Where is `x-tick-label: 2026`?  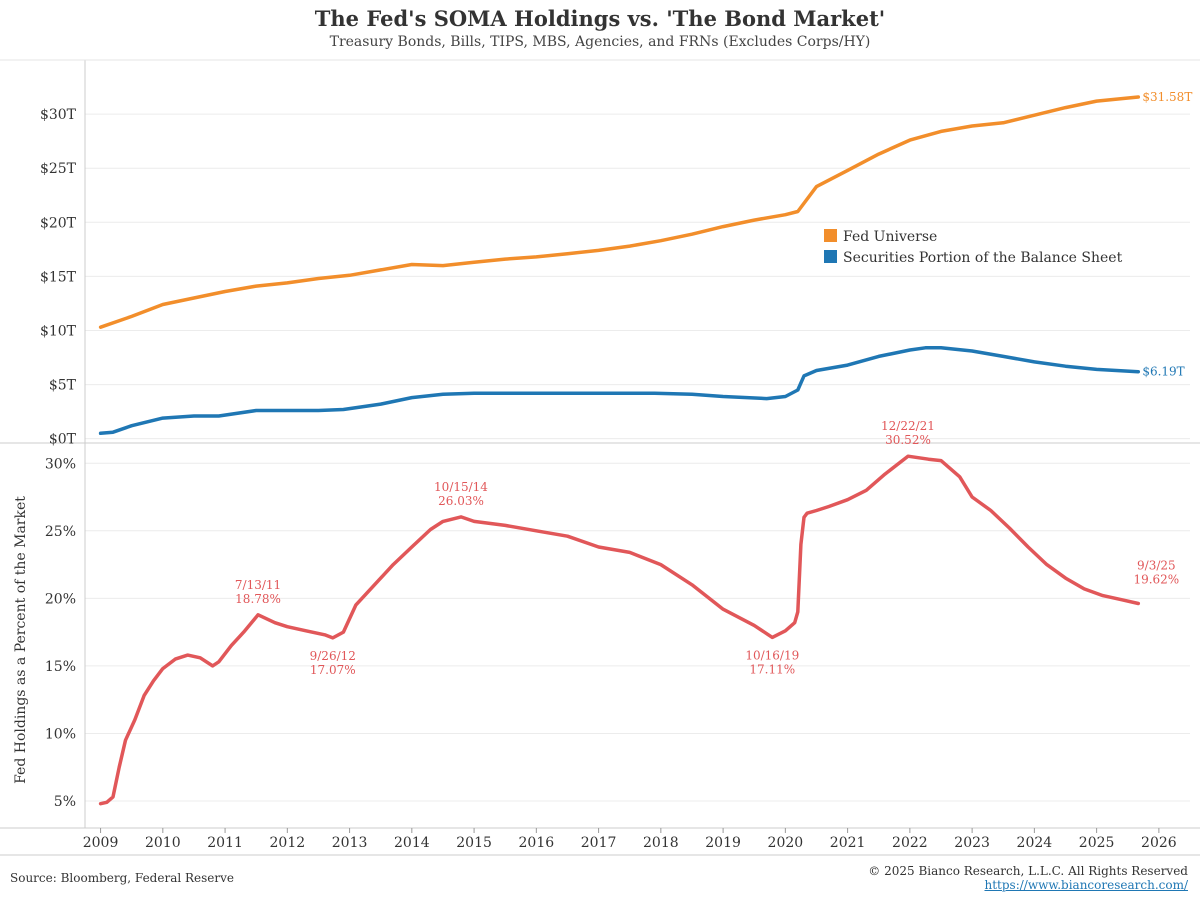 x-tick-label: 2026 is located at coordinates (1159, 843).